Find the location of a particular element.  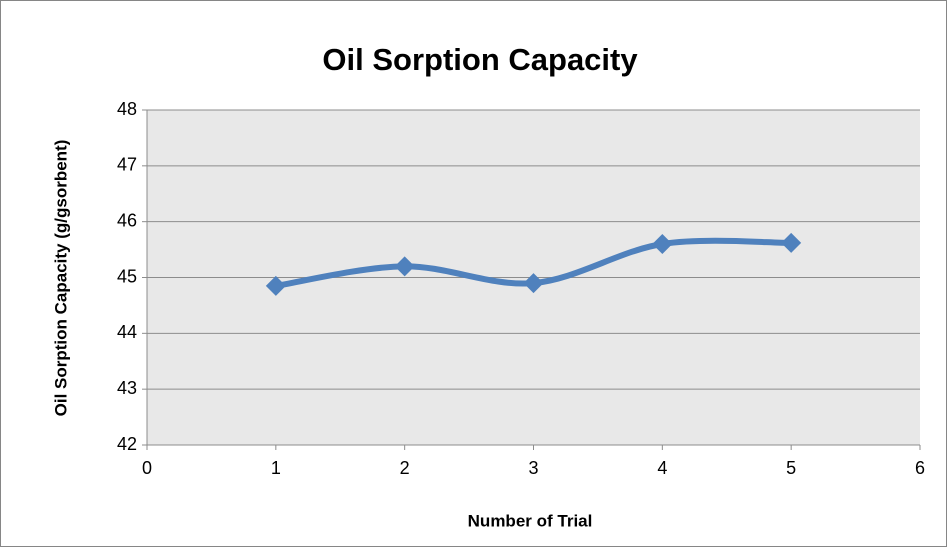

chart-title: Oil Sorption Capacity is located at coordinates (480, 59).